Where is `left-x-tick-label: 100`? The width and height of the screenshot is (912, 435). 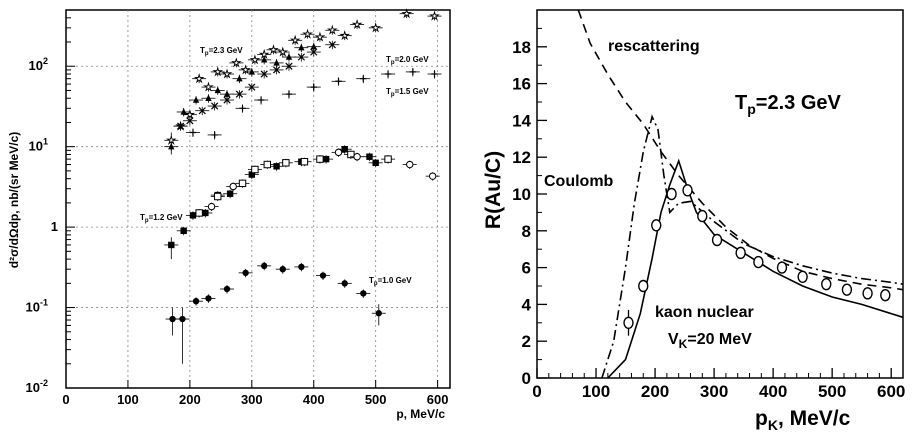
left-x-tick-label: 100 is located at coordinates (128, 399).